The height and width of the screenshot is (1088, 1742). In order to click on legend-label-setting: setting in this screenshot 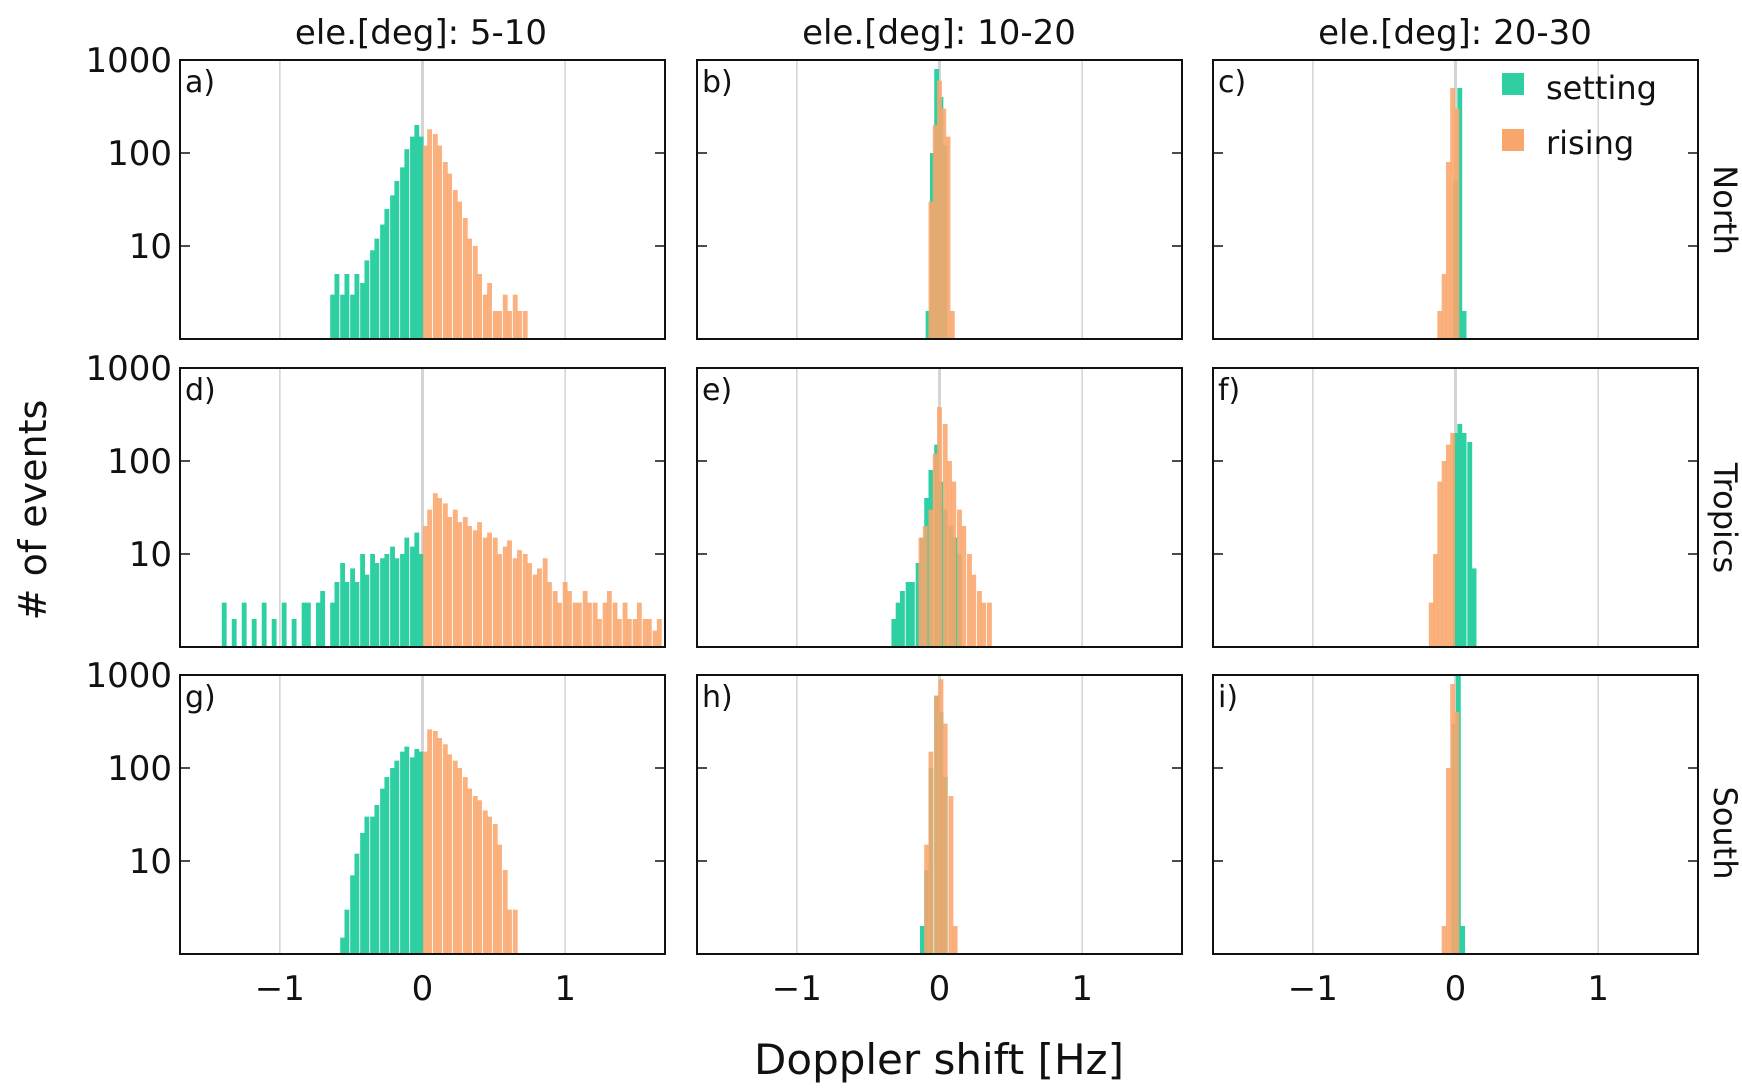, I will do `click(1601, 88)`.